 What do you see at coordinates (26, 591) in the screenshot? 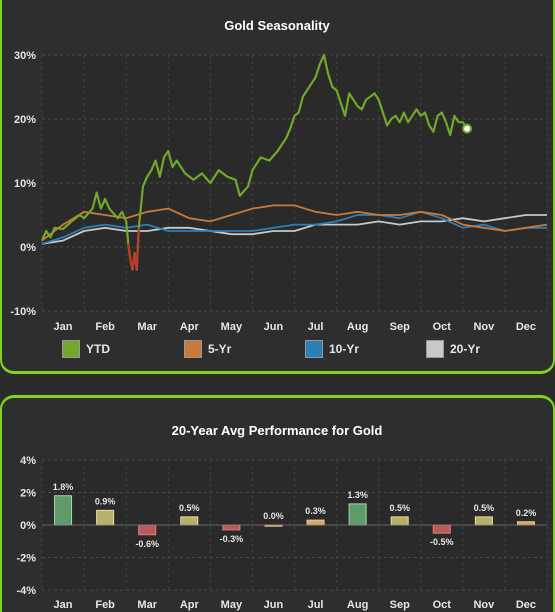
I see `bar-y-tick-label: -4%` at bounding box center [26, 591].